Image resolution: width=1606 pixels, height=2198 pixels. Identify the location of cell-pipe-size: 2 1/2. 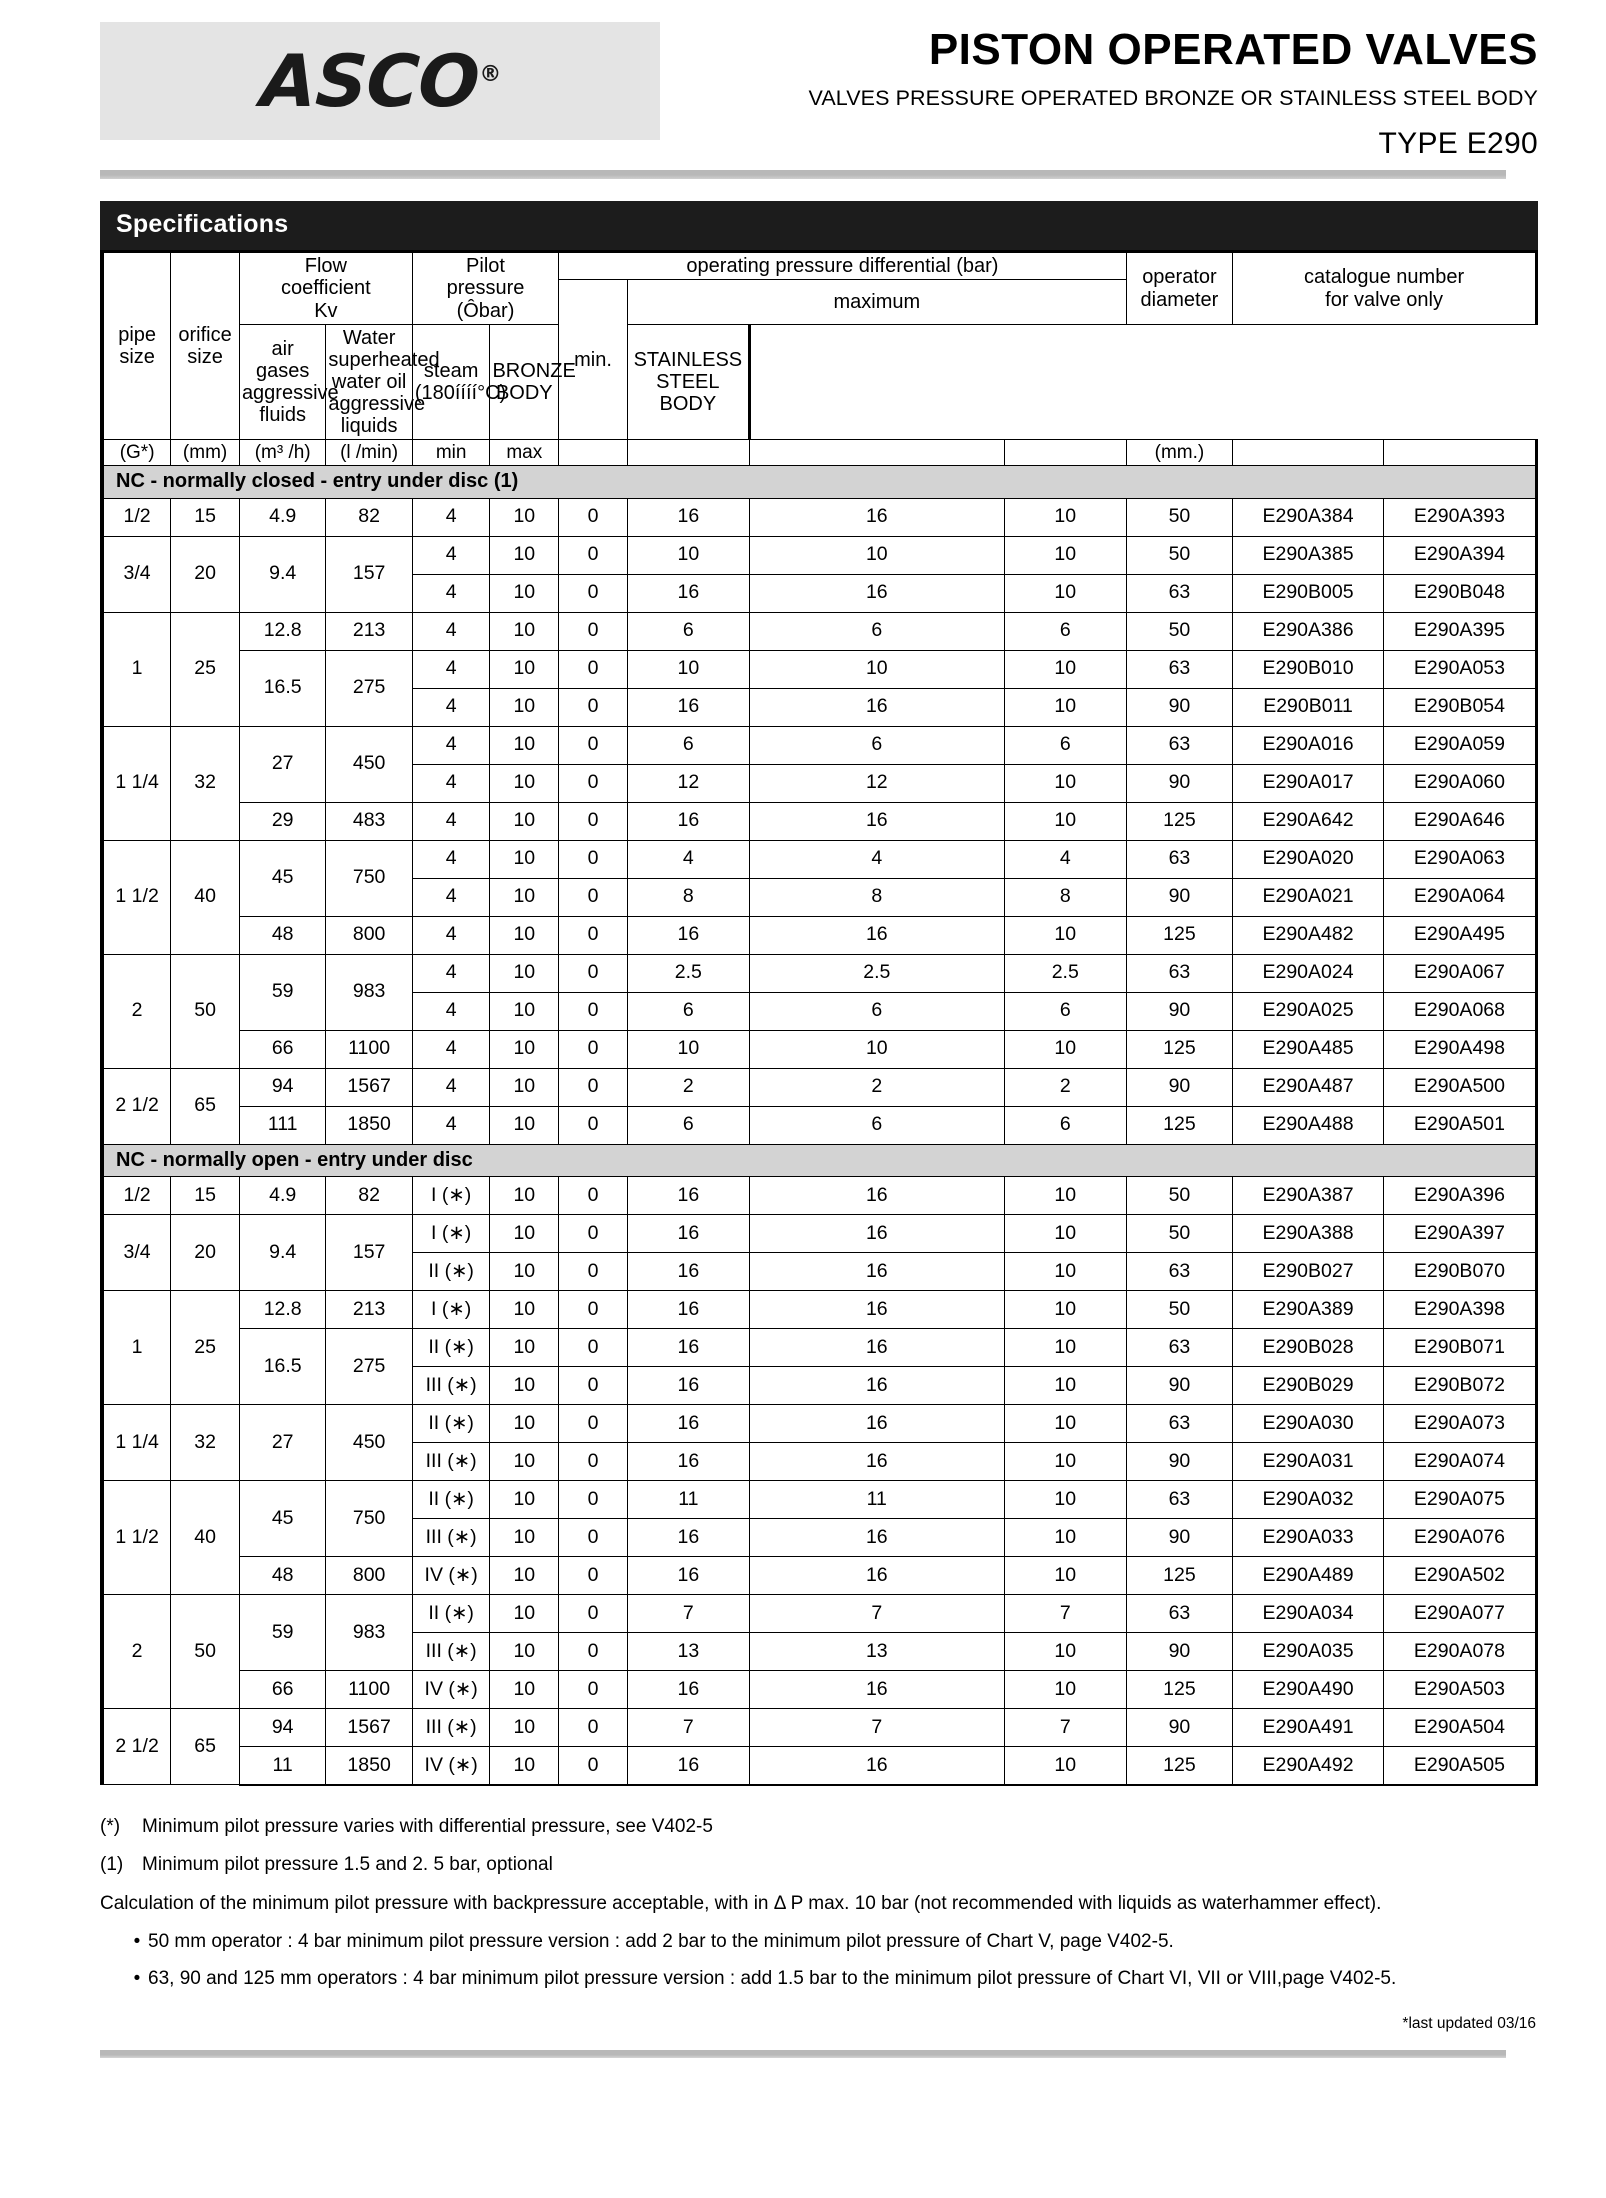
(136, 1747).